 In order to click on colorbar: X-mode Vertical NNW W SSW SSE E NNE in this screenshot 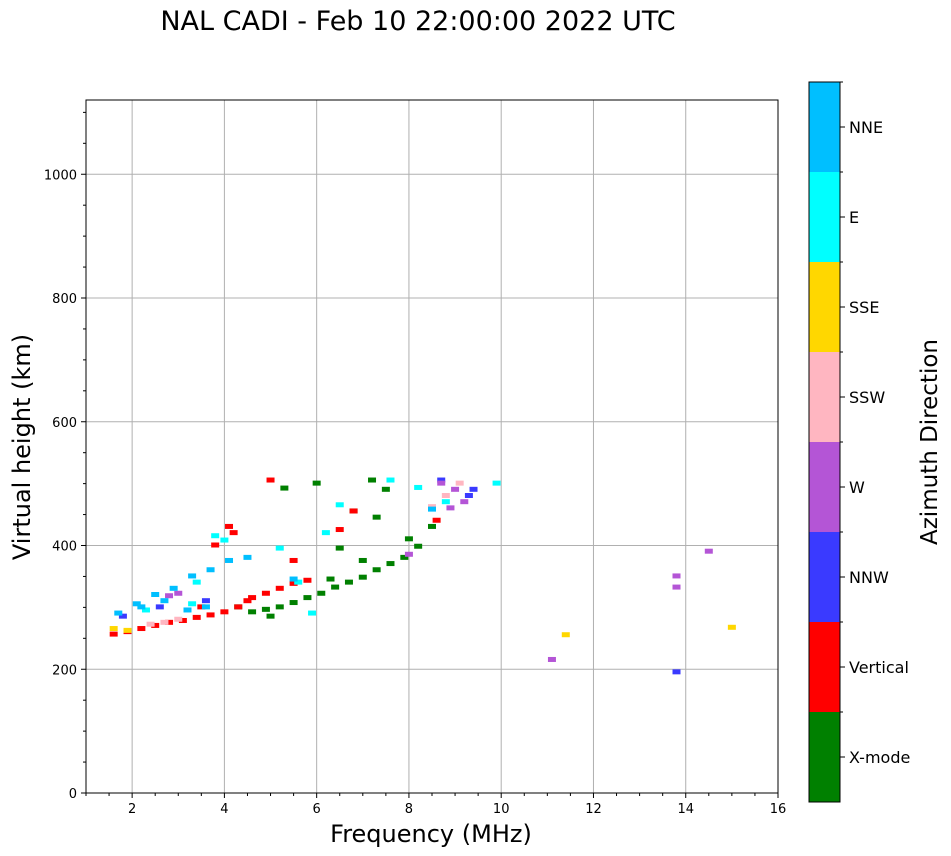, I will do `click(859, 442)`.